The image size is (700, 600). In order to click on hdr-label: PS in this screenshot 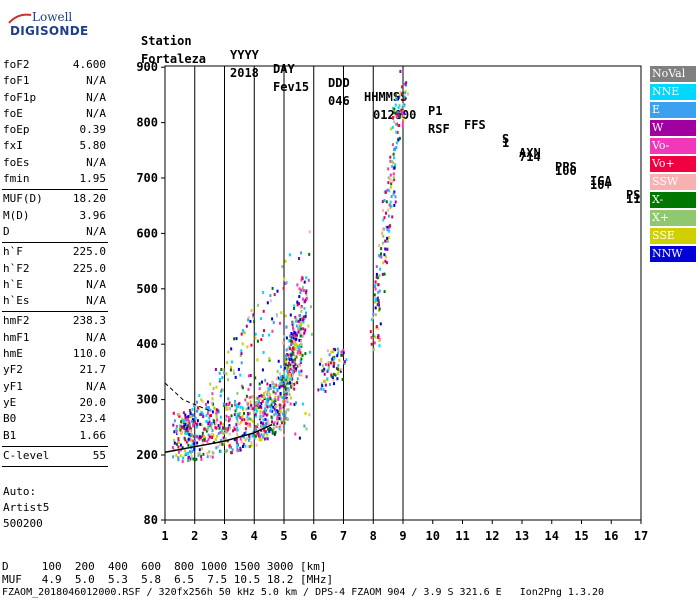, I will do `click(633, 195)`.